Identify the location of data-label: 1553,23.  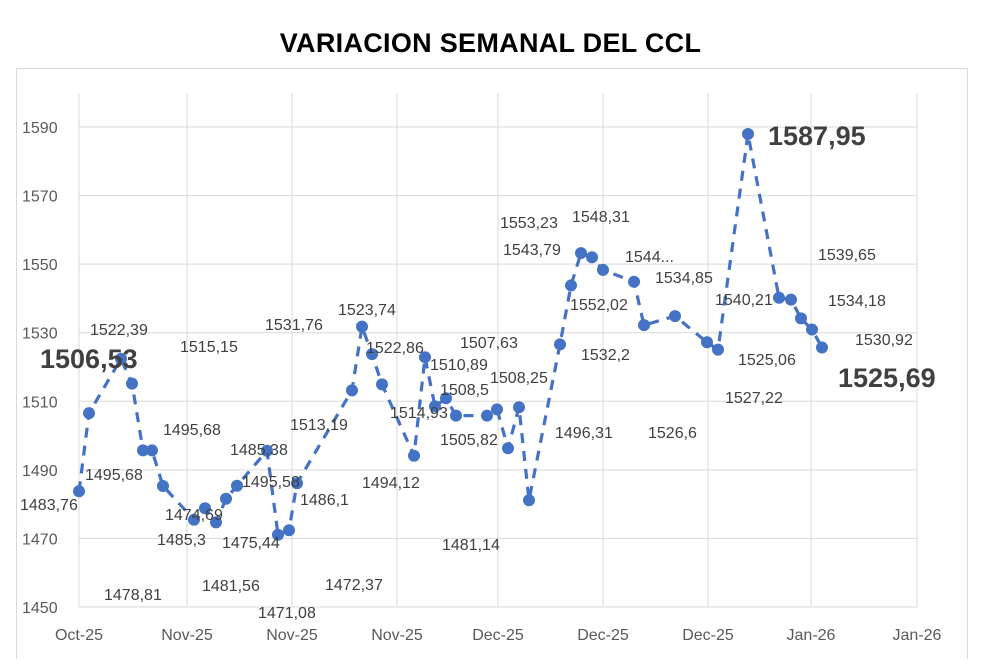
(529, 223).